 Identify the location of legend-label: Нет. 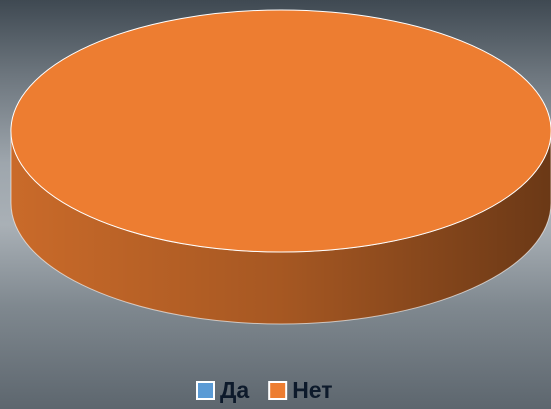
(312, 390).